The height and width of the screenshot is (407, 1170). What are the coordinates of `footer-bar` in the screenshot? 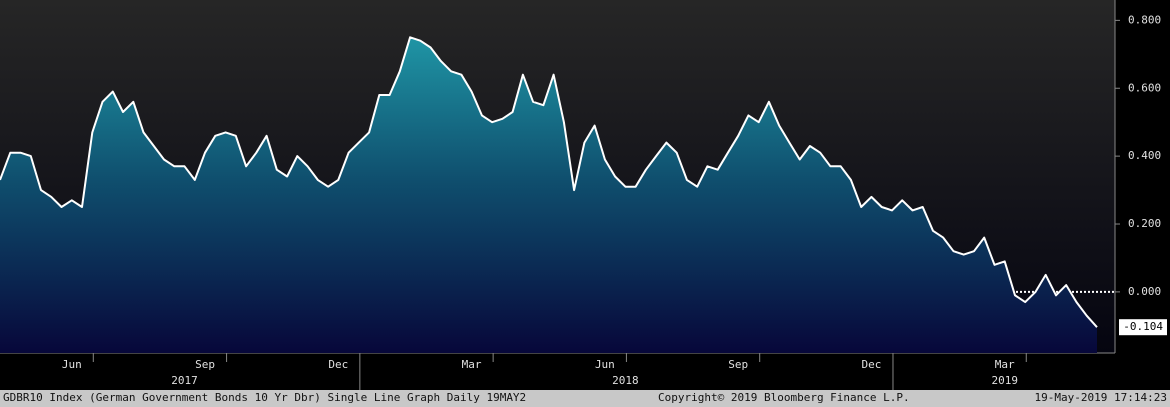 It's located at (585, 398).